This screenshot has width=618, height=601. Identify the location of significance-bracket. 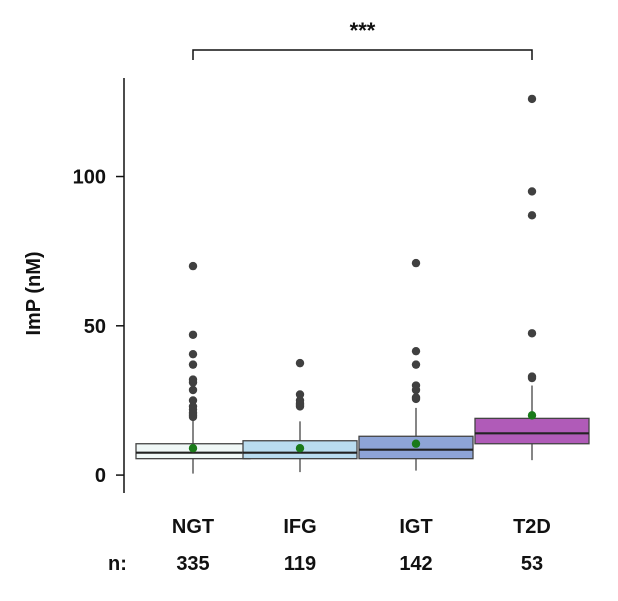
(362, 54).